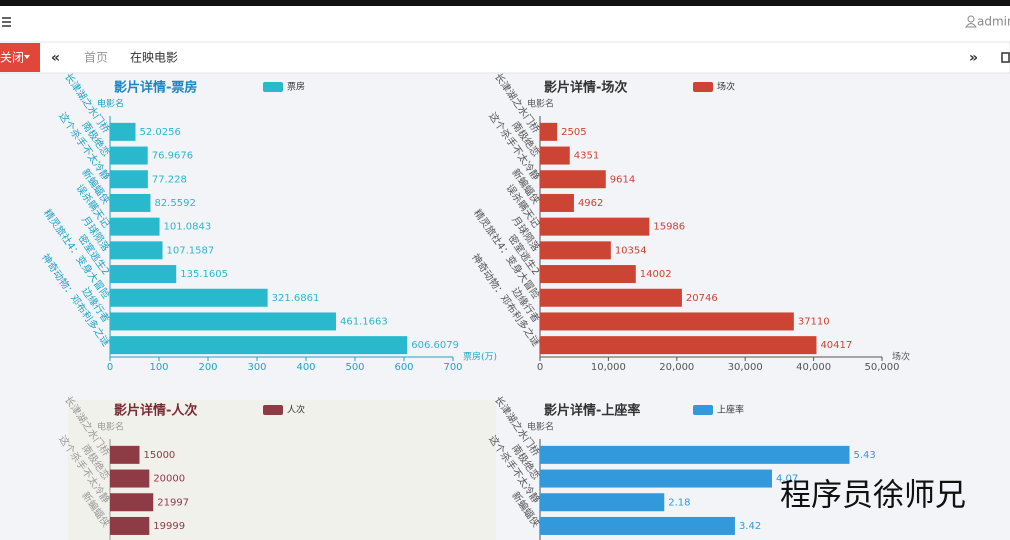  I want to click on value-label: 107.1587, so click(191, 250).